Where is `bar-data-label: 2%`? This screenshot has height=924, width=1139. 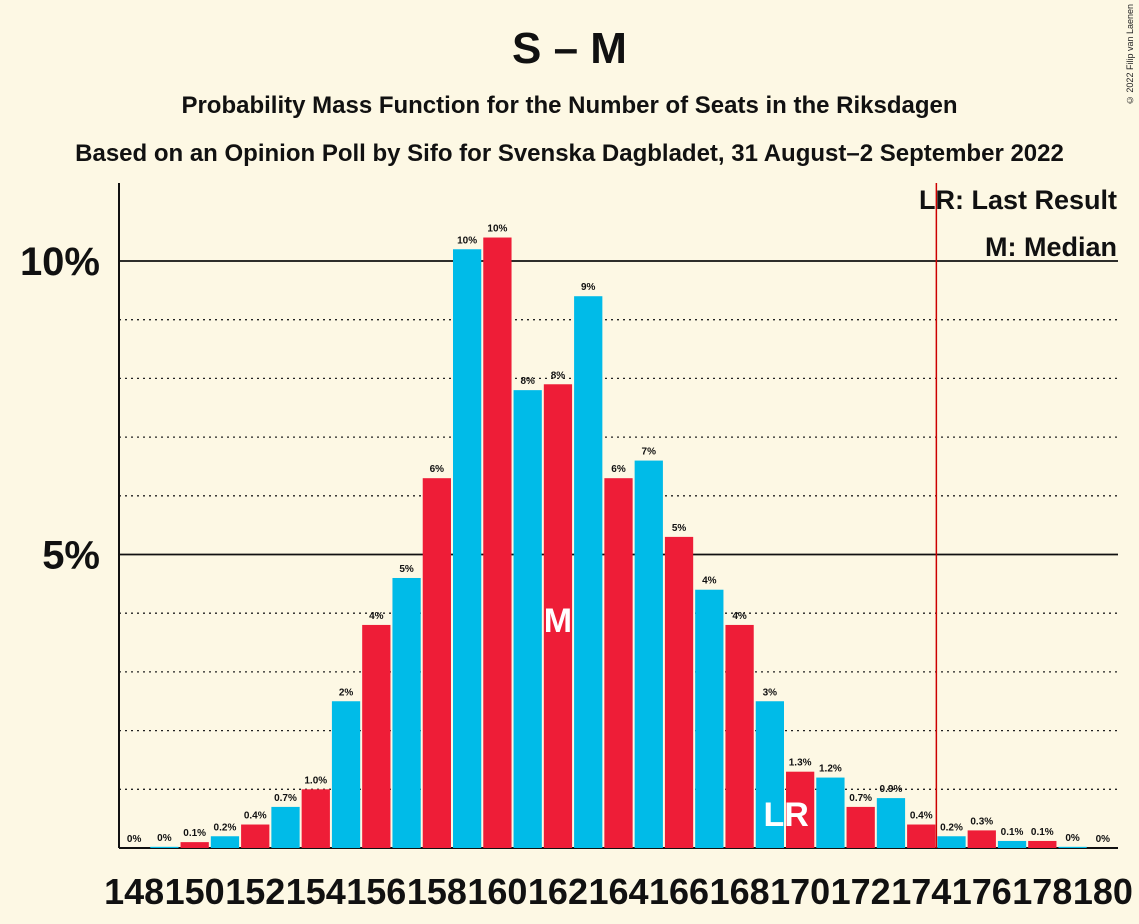
bar-data-label: 2% is located at coordinates (346, 692).